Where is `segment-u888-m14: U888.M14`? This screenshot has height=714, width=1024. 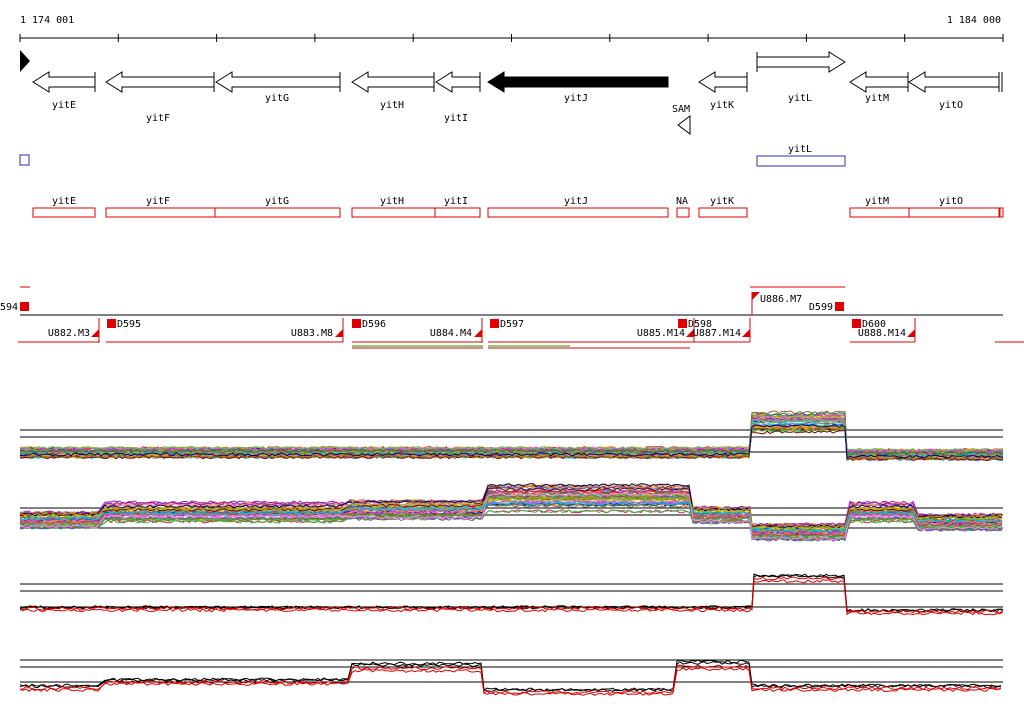
segment-u888-m14: U888.M14 is located at coordinates (887, 330).